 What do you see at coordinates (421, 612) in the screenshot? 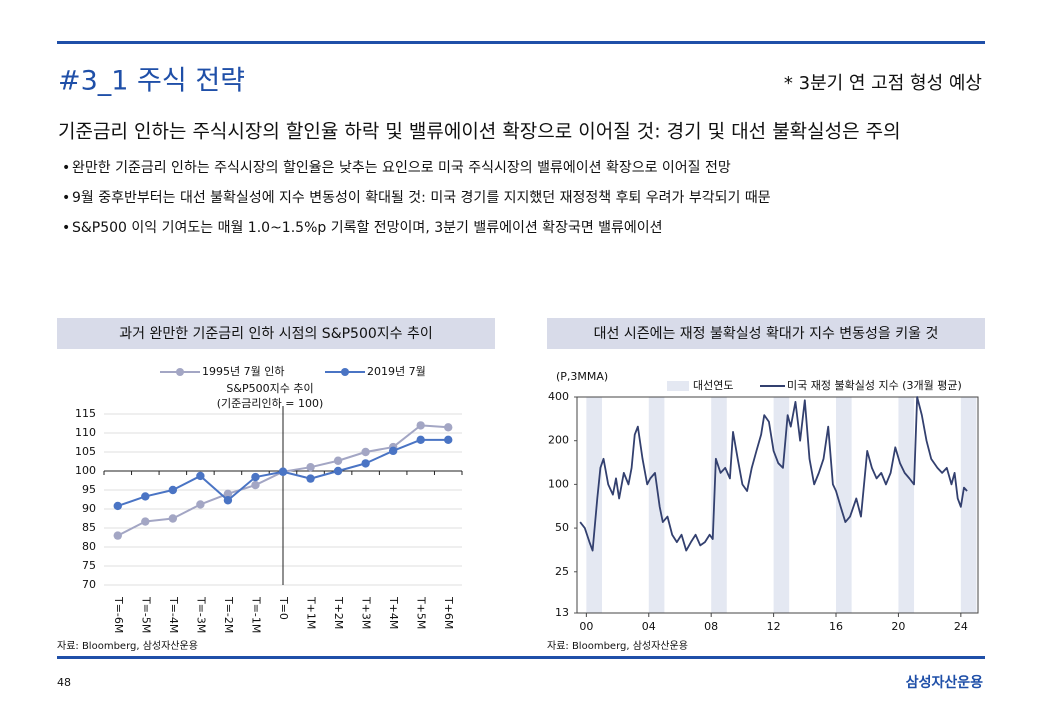
I see `x-tick-label: T+5M` at bounding box center [421, 612].